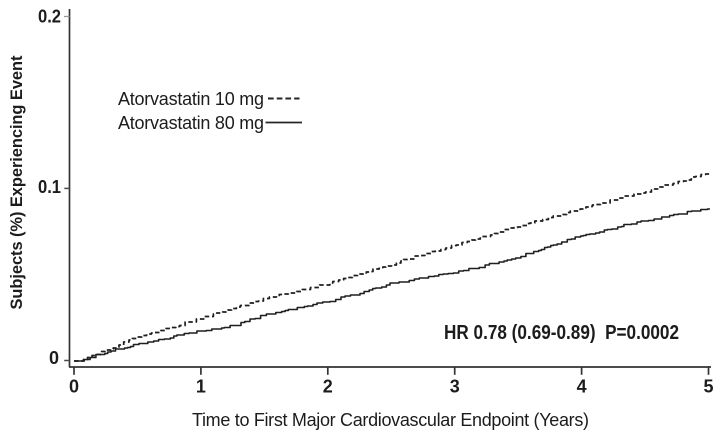  I want to click on svg-text: 3, so click(455, 387).